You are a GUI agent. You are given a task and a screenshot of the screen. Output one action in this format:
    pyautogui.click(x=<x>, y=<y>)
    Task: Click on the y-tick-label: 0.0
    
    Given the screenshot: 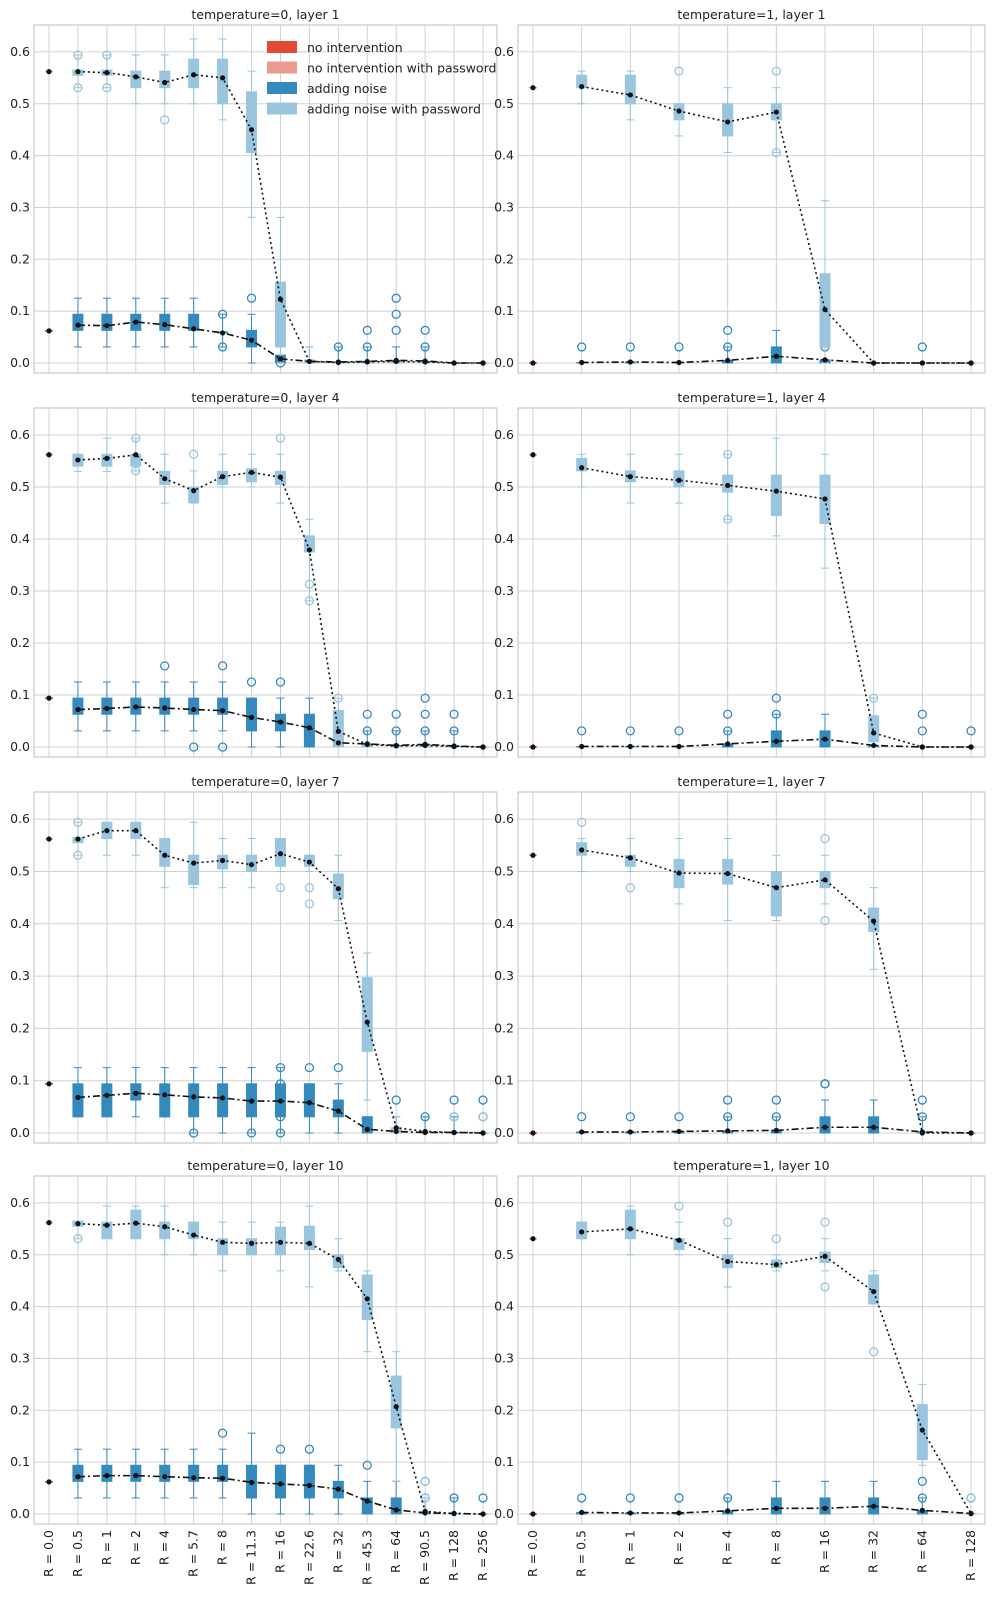 What is the action you would take?
    pyautogui.click(x=504, y=362)
    